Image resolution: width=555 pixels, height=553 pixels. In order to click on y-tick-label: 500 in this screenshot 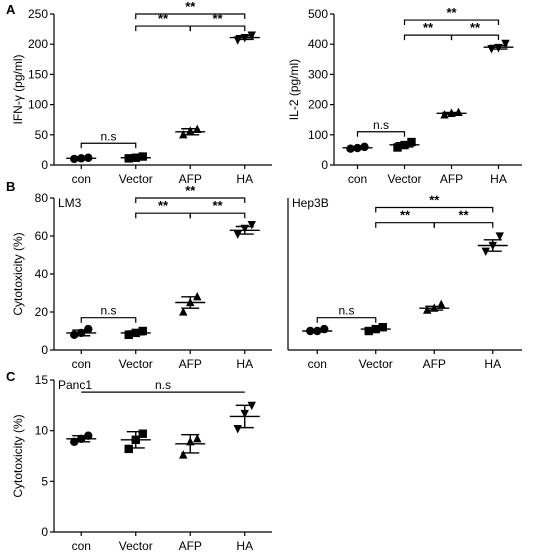, I will do `click(318, 14)`.